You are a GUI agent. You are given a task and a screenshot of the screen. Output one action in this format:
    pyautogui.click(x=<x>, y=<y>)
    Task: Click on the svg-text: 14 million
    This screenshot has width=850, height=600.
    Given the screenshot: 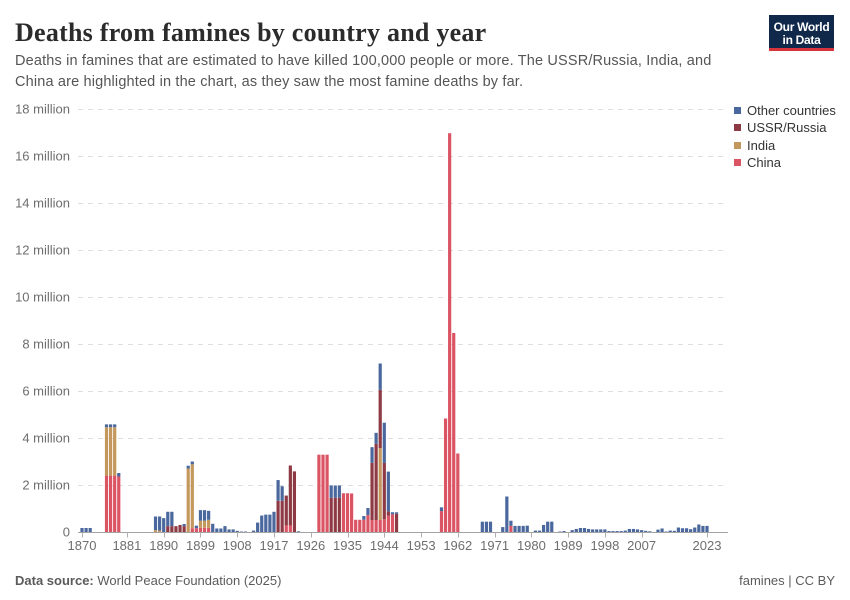 What is the action you would take?
    pyautogui.click(x=42, y=203)
    